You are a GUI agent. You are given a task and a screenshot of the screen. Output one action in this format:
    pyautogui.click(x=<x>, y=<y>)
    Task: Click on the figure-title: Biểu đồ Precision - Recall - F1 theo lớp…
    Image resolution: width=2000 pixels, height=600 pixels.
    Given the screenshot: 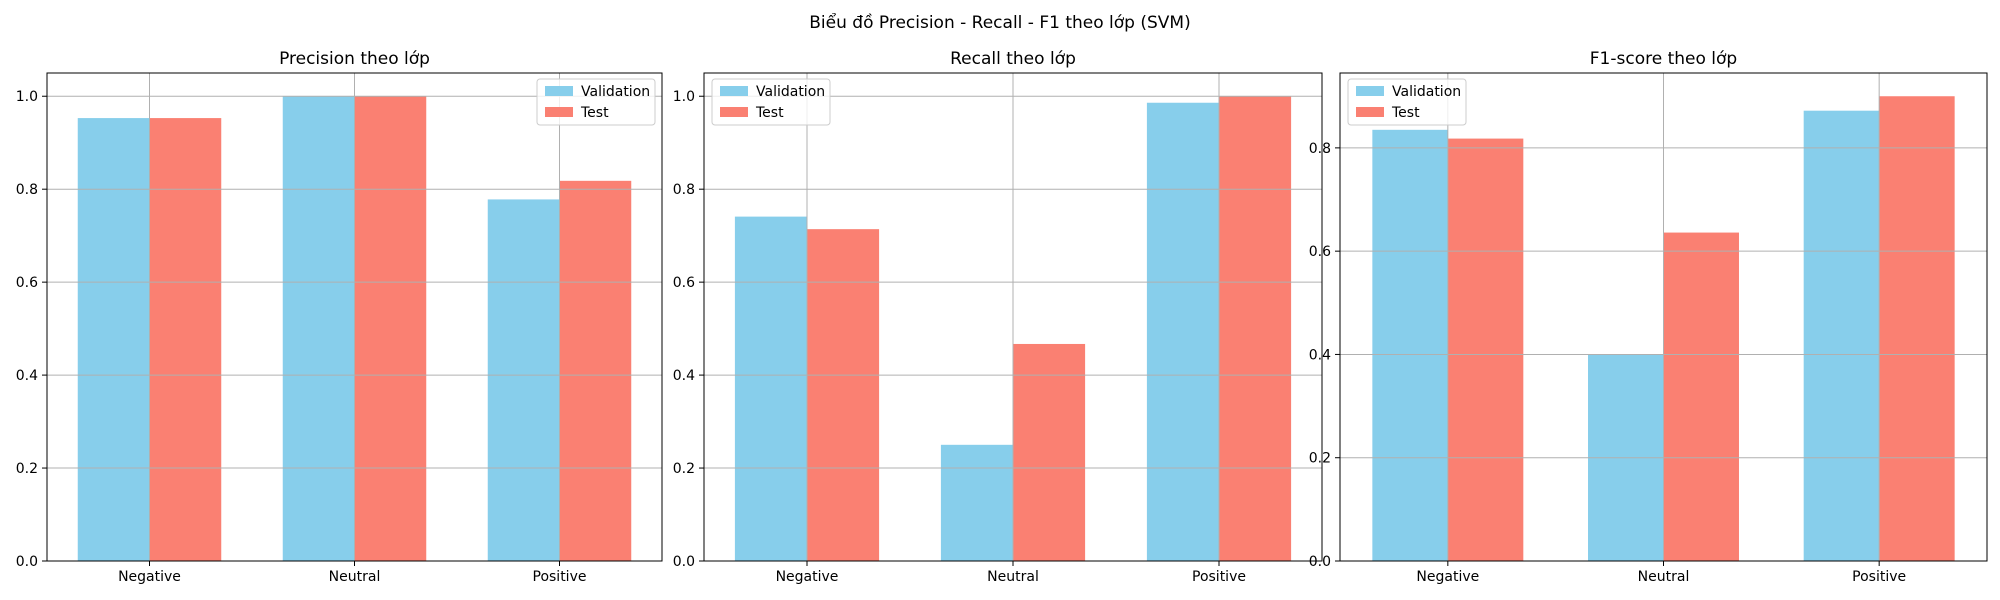 What is the action you would take?
    pyautogui.click(x=999, y=22)
    